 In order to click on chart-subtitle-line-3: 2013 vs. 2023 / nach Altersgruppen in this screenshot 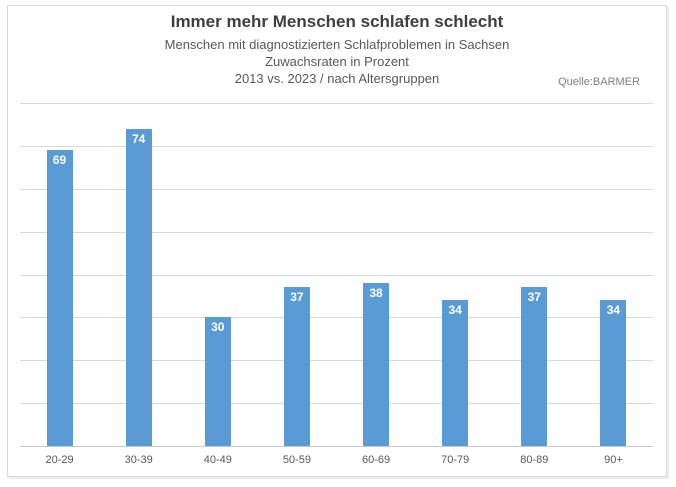, I will do `click(337, 78)`.